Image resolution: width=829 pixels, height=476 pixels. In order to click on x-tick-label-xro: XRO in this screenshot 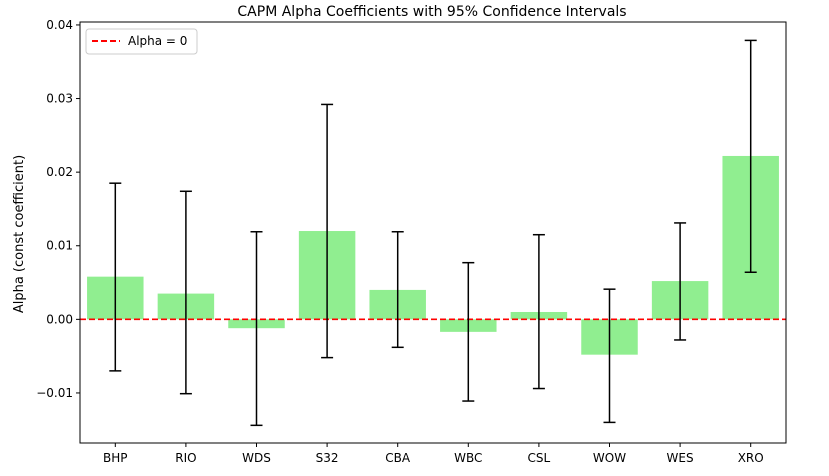, I will do `click(751, 458)`.